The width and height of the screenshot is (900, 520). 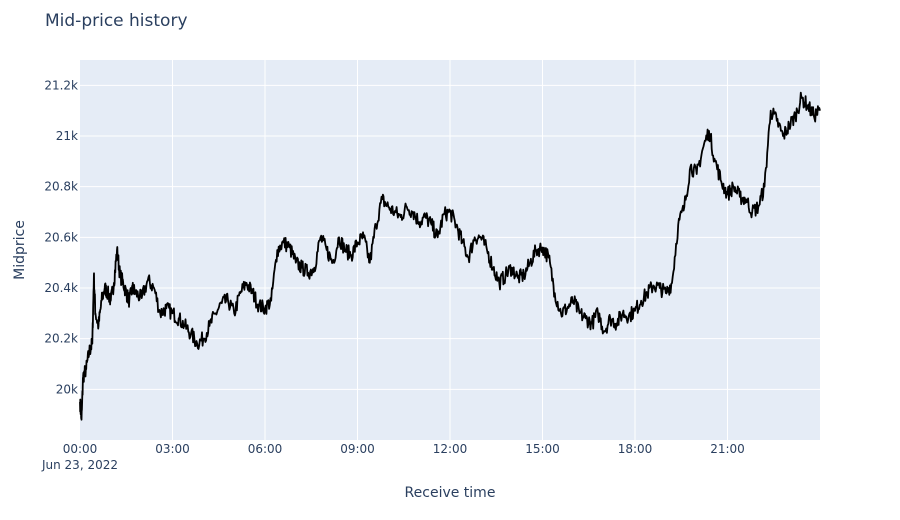 I want to click on y-tick-label: 20.2k, so click(x=61, y=339).